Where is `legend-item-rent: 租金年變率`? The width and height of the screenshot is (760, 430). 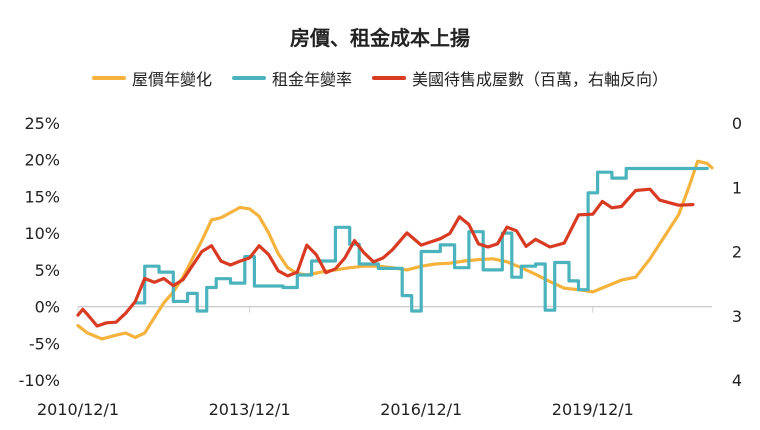
legend-item-rent: 租金年變率 is located at coordinates (291, 78).